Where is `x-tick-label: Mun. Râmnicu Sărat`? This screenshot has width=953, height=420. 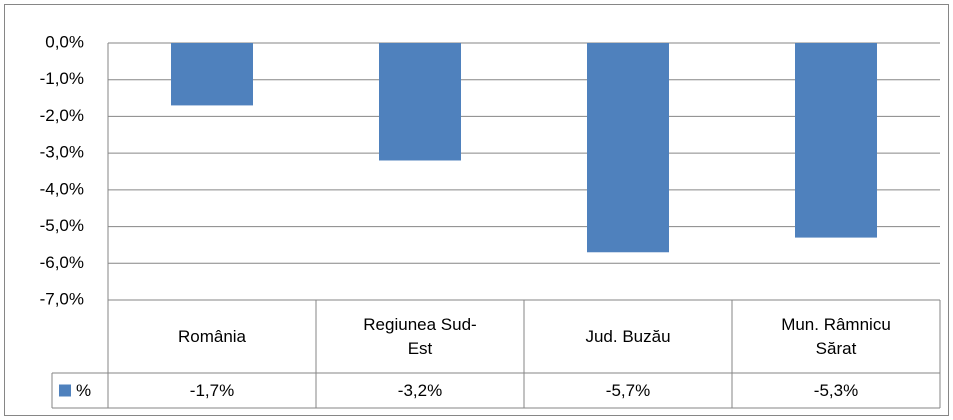
x-tick-label: Mun. Râmnicu Sărat is located at coordinates (836, 336).